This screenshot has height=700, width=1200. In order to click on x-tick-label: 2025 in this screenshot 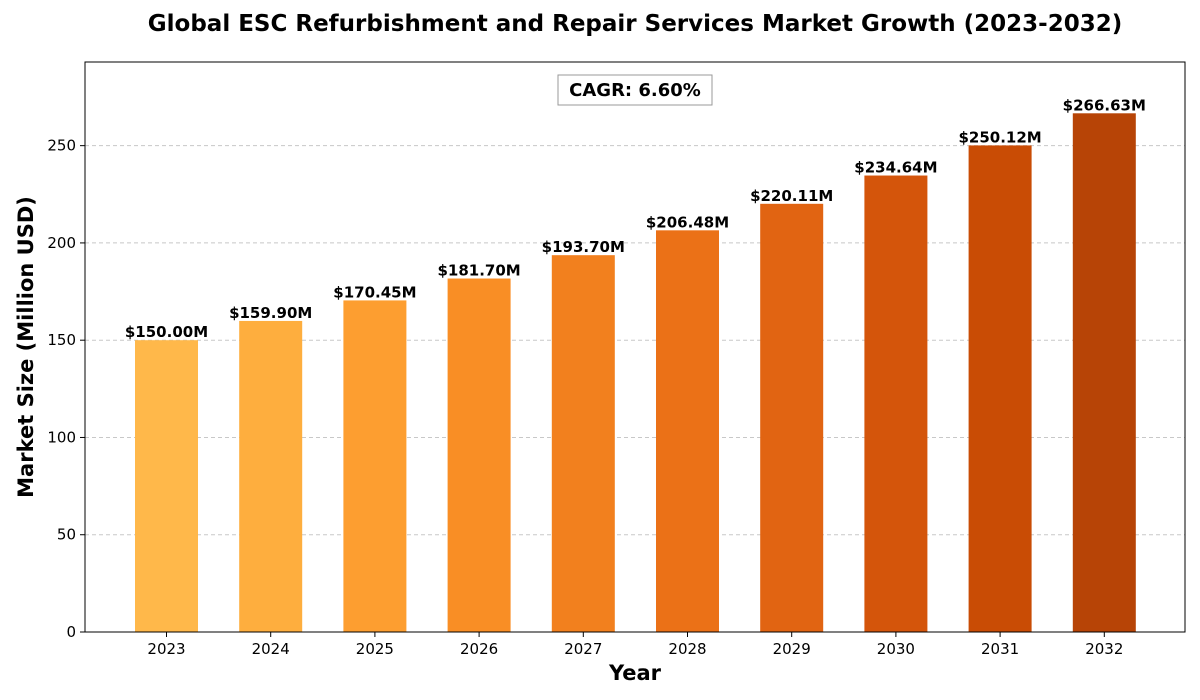, I will do `click(375, 649)`.